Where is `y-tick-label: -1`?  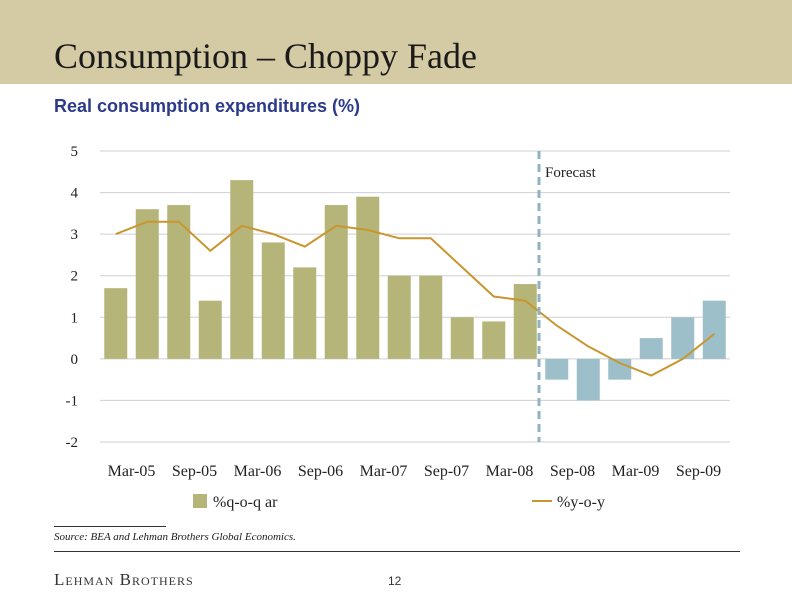 y-tick-label: -1 is located at coordinates (72, 401).